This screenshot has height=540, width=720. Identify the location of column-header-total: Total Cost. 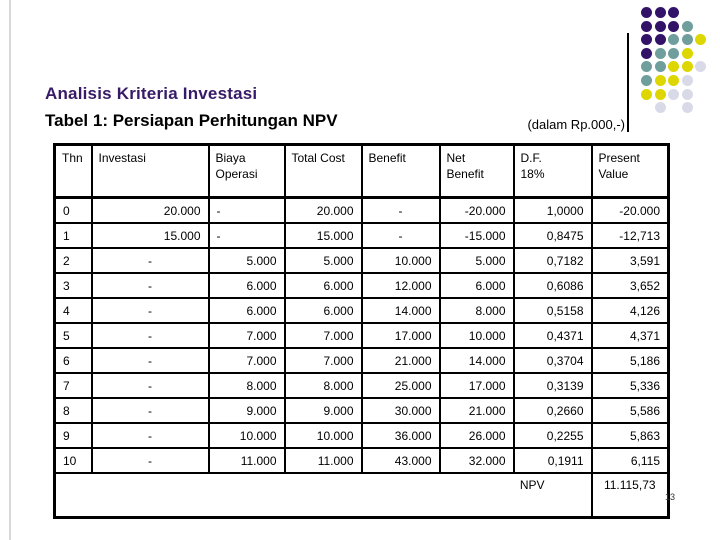
(323, 171).